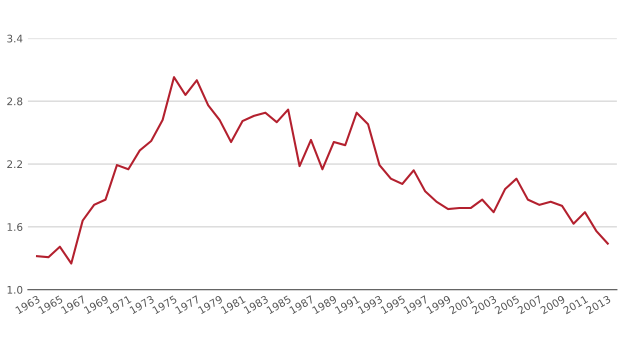 This screenshot has width=620, height=349. What do you see at coordinates (15, 227) in the screenshot?
I see `y-tick-label: 1.6` at bounding box center [15, 227].